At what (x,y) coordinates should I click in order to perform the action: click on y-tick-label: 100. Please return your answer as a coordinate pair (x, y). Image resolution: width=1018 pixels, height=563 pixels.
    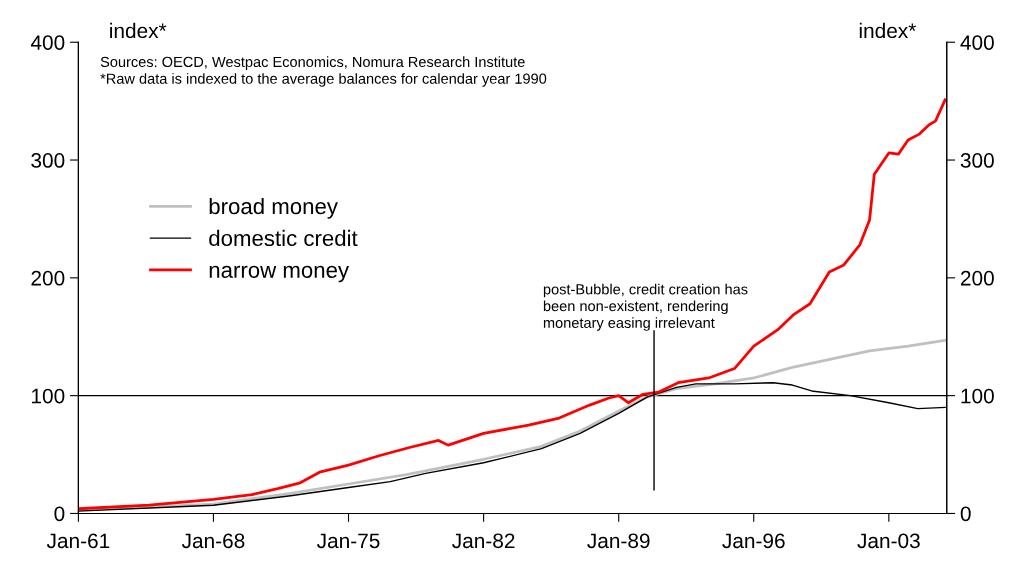
    Looking at the image, I should click on (48, 396).